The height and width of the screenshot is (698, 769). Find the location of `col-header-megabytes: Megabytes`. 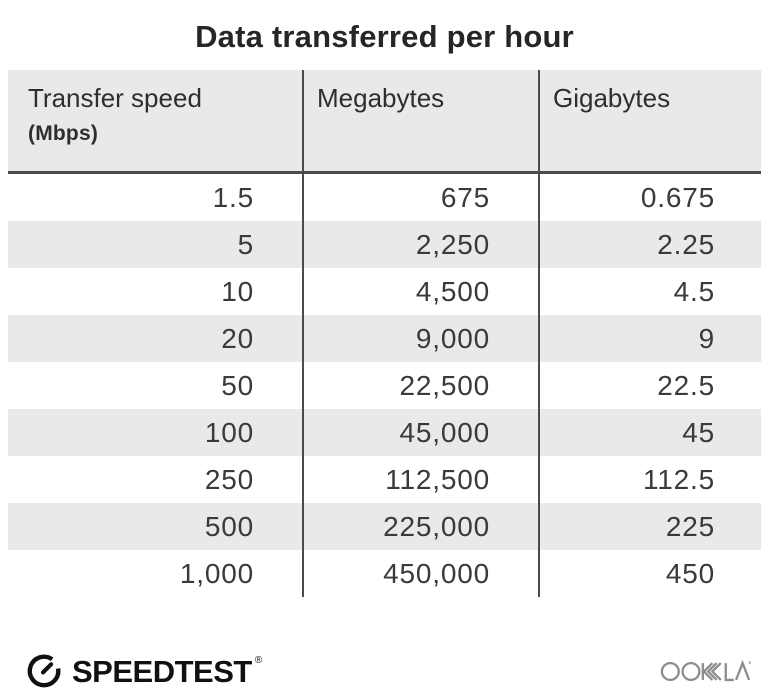

col-header-megabytes: Megabytes is located at coordinates (420, 122).